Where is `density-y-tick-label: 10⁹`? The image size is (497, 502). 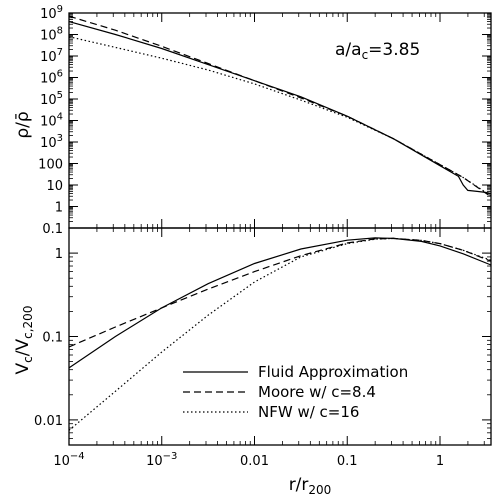
density-y-tick-label: 10⁹ is located at coordinates (51, 13).